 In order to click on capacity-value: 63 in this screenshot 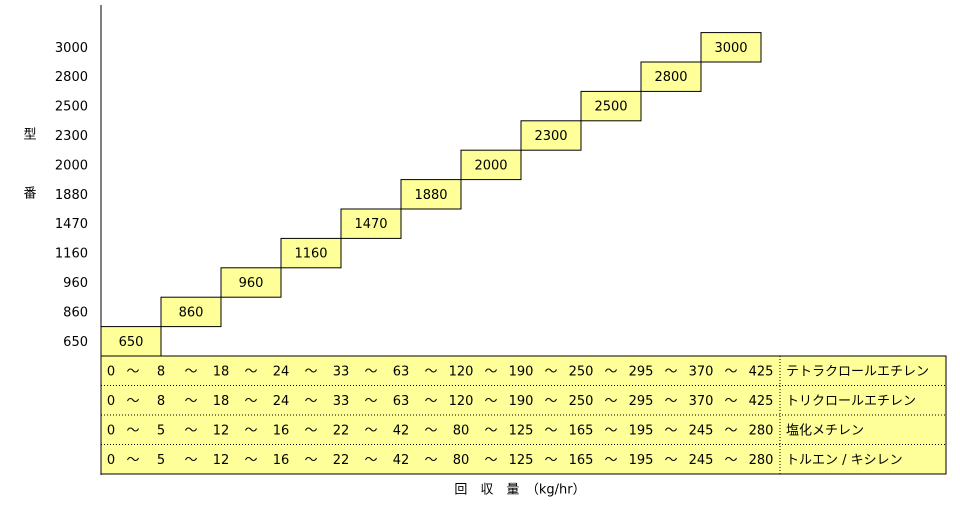, I will do `click(401, 401)`.